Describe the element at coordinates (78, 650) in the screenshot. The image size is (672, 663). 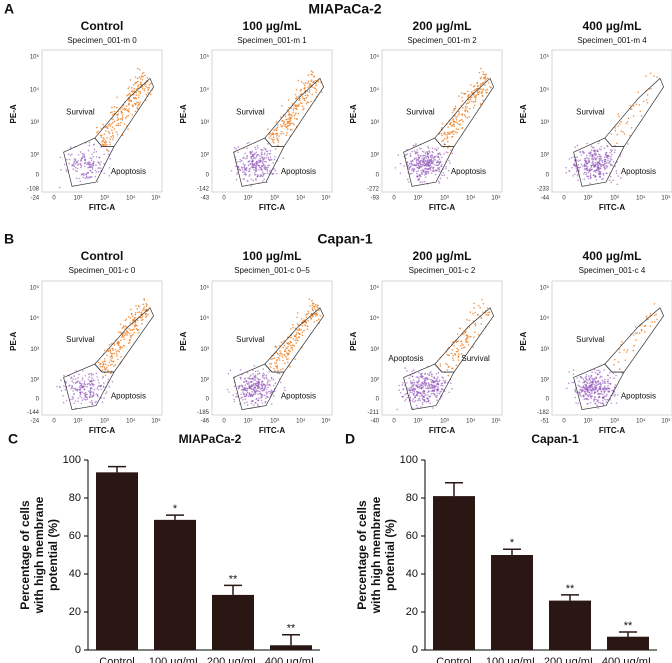
I see `y-tick-label: 0` at that location.